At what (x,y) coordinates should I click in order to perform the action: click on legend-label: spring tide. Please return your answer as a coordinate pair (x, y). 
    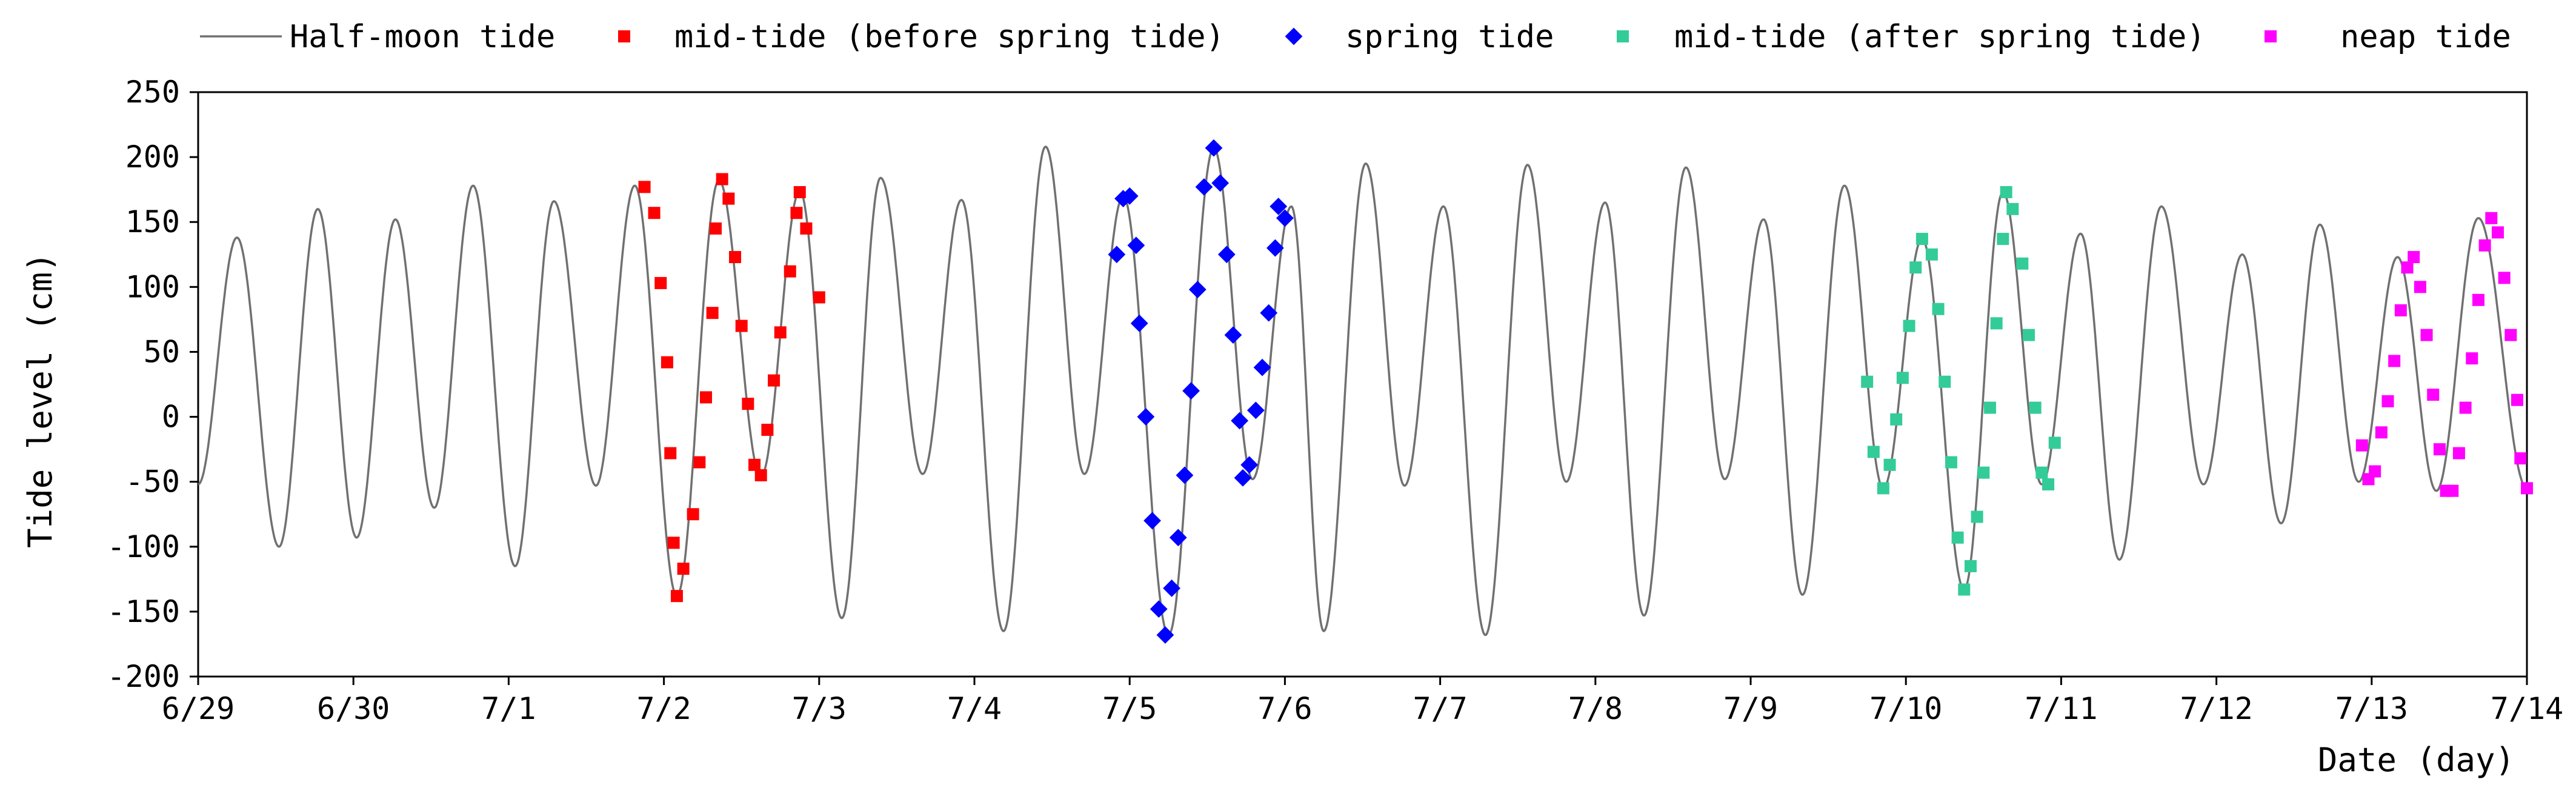
    Looking at the image, I should click on (1449, 37).